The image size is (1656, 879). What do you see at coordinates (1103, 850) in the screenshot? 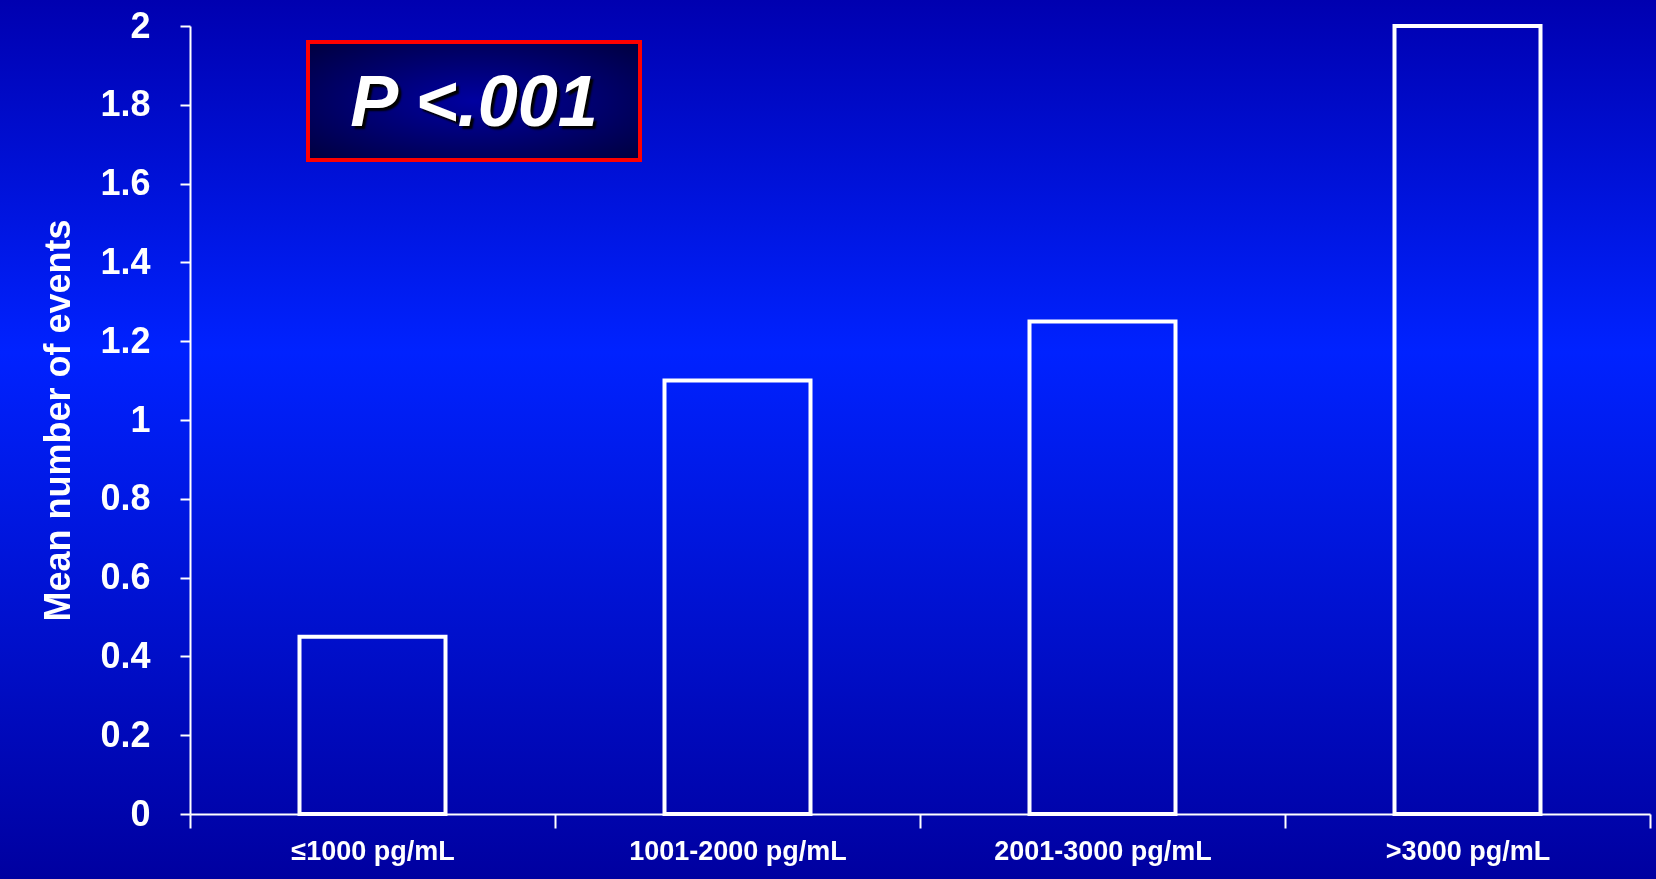
I see `x-tick-label: 2001-3000 pg/mL` at bounding box center [1103, 850].